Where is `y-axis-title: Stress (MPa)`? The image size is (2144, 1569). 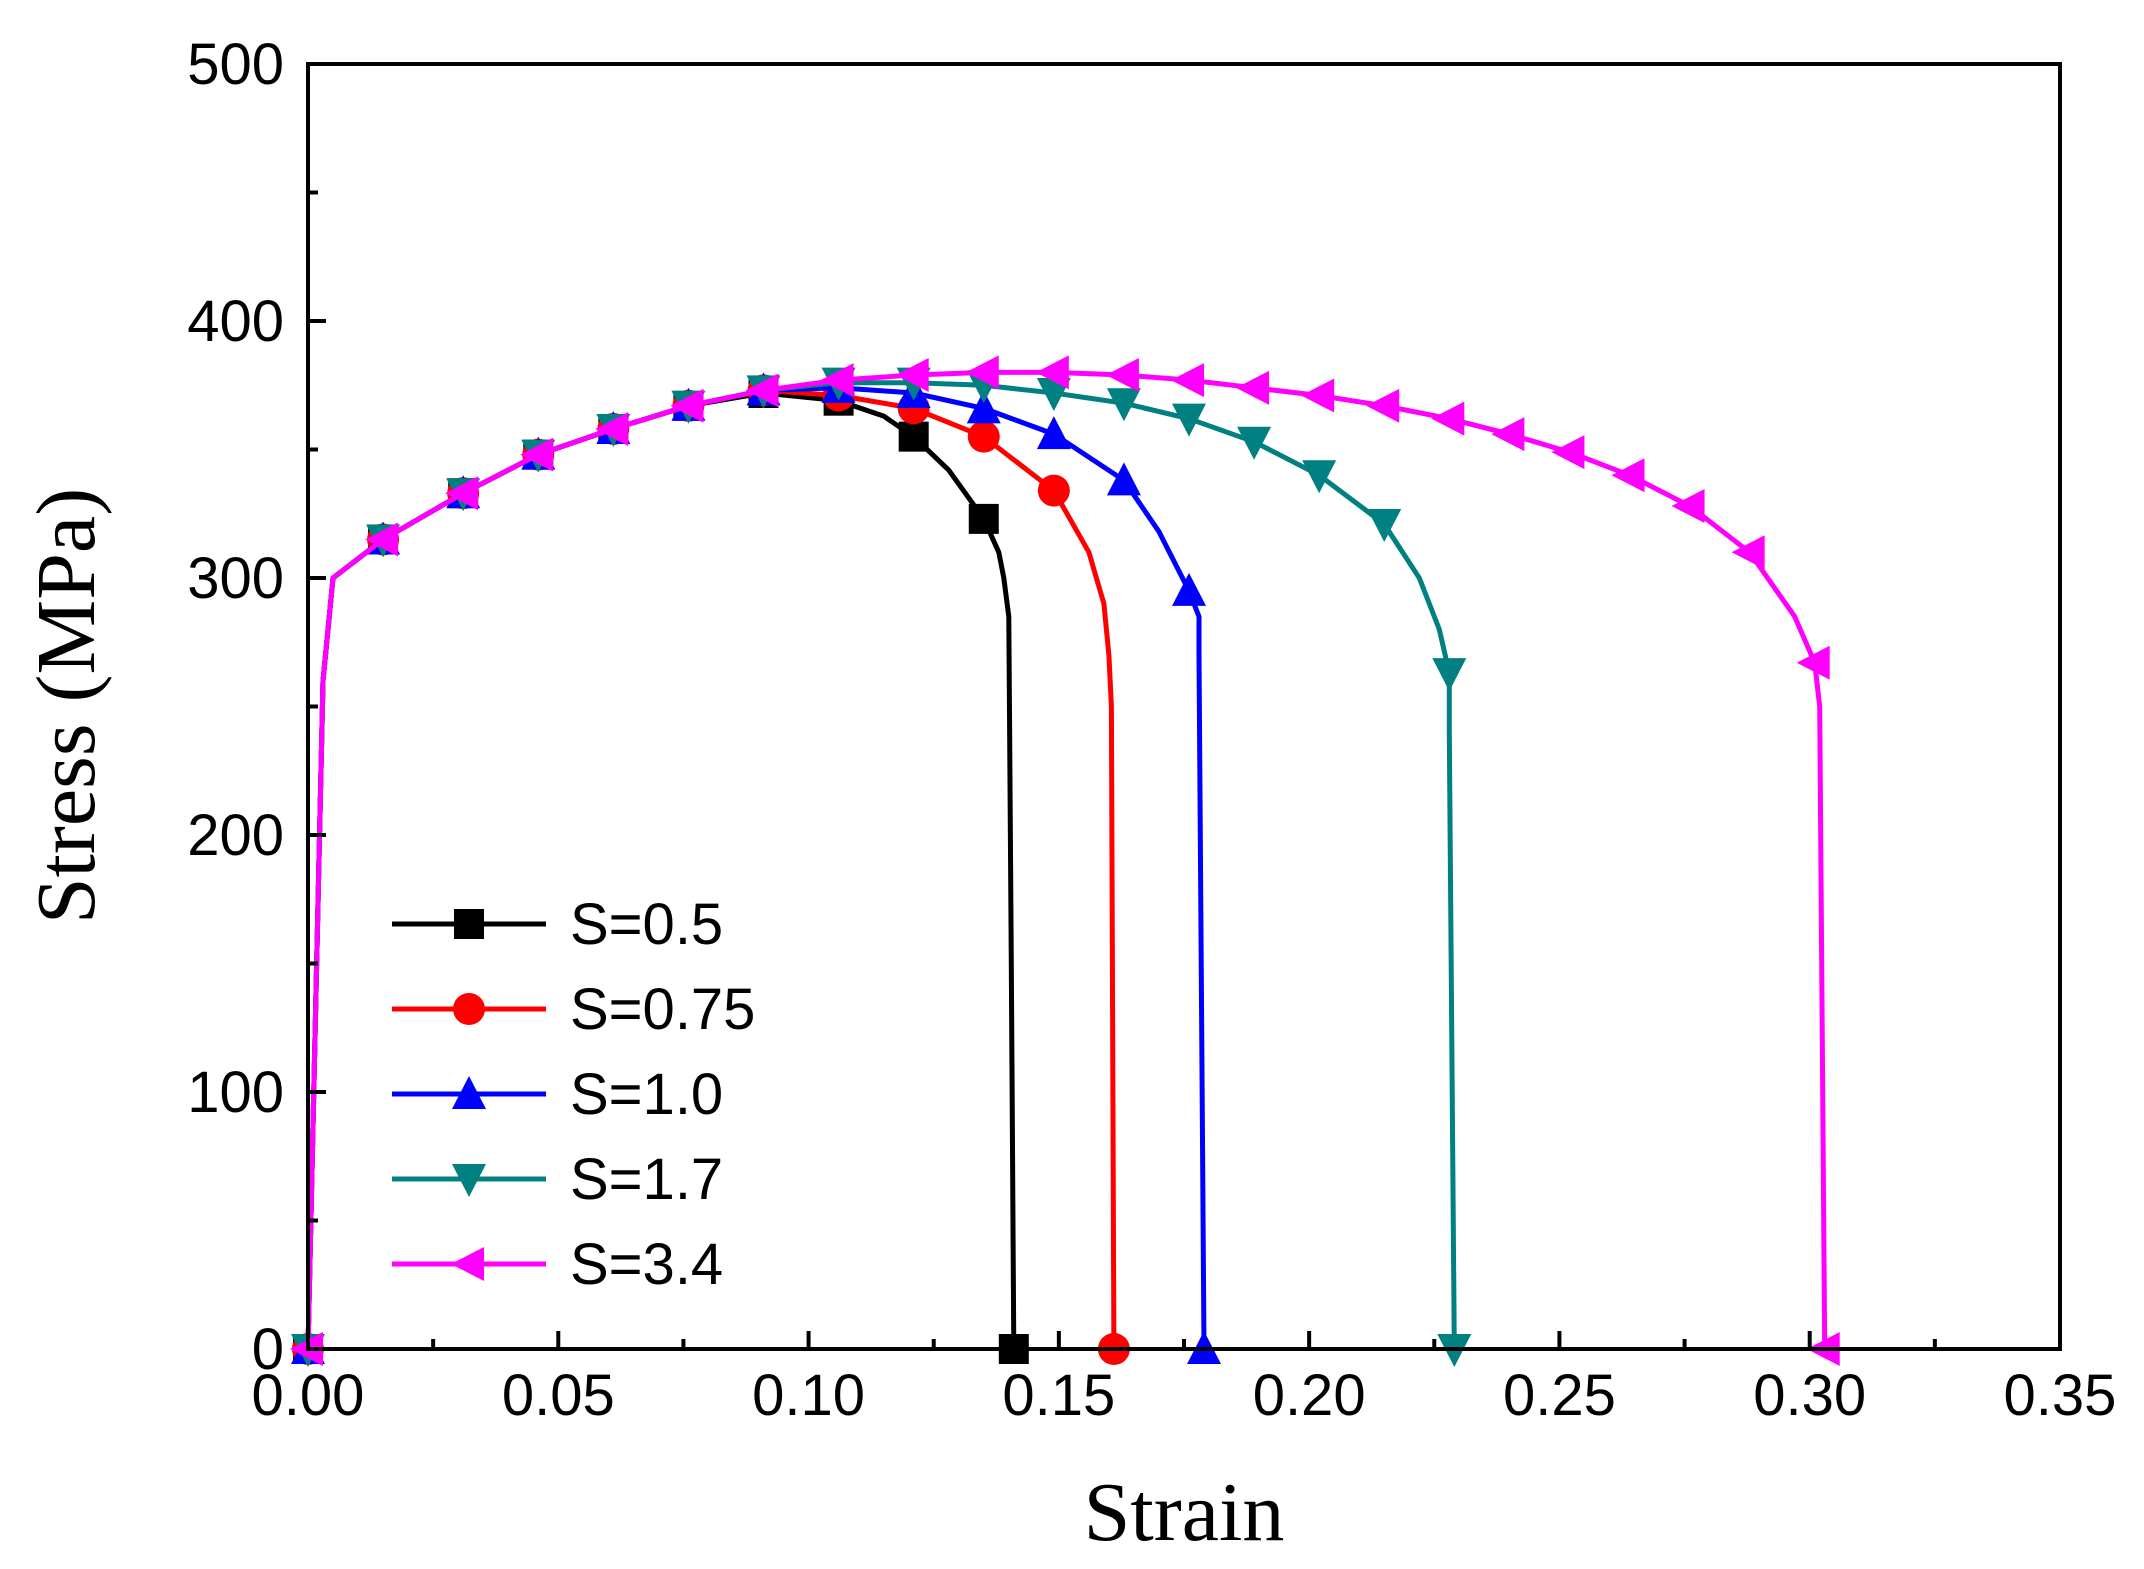
y-axis-title: Stress (MPa) is located at coordinates (66, 706).